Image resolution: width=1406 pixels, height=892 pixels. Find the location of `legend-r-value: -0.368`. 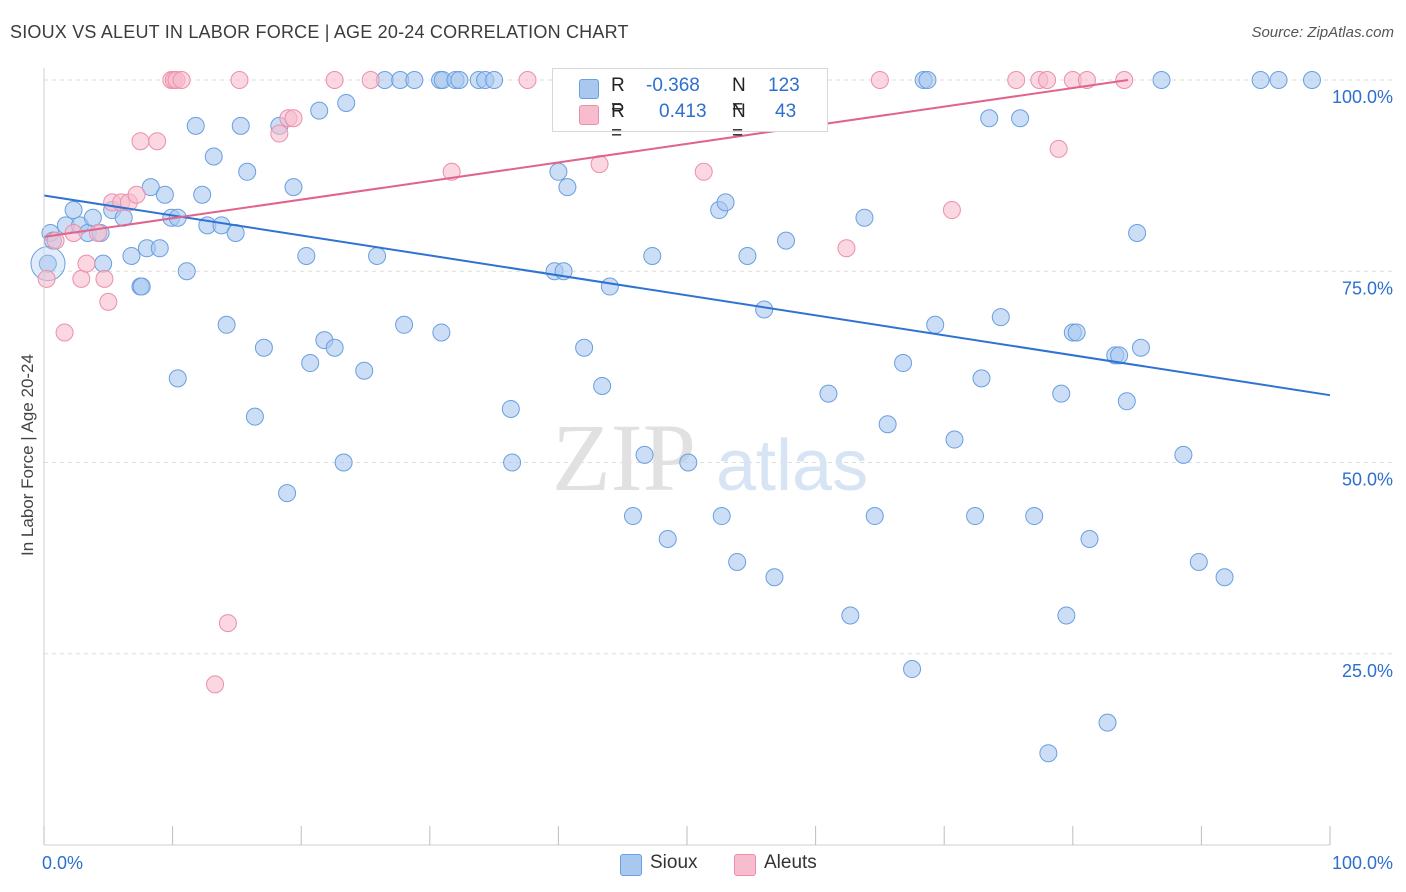

legend-r-value: -0.368 is located at coordinates (673, 85).